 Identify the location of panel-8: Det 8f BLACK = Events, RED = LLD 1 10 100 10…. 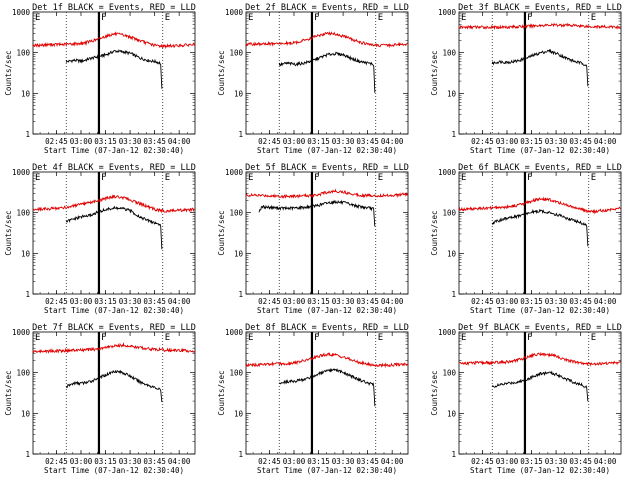
(313, 399).